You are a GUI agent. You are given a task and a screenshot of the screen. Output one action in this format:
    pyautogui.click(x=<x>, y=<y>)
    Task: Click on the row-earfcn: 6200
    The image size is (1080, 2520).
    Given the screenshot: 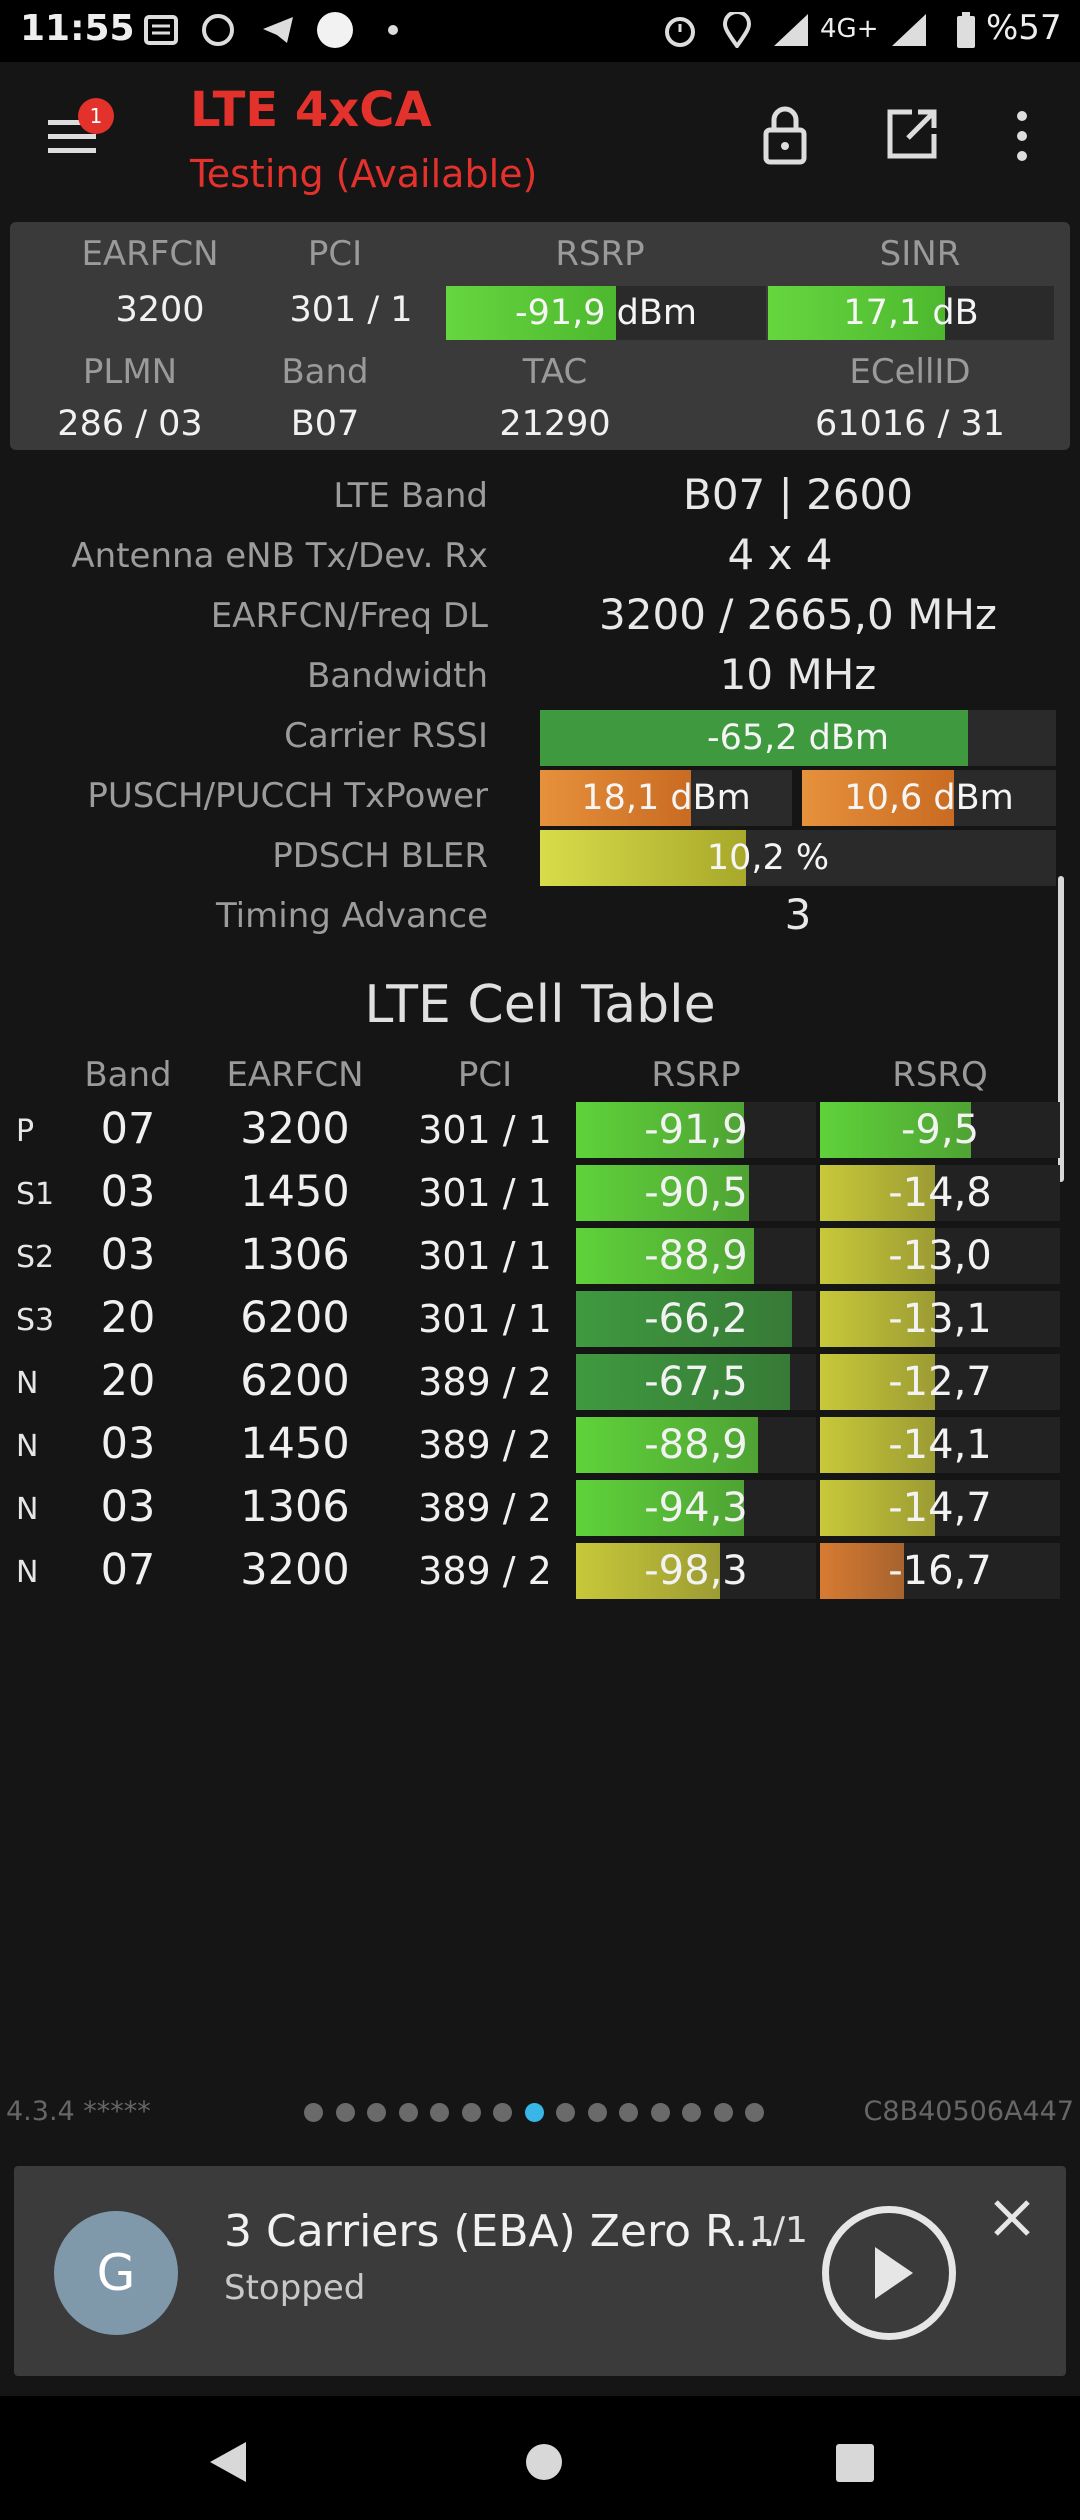 What is the action you would take?
    pyautogui.click(x=295, y=1381)
    